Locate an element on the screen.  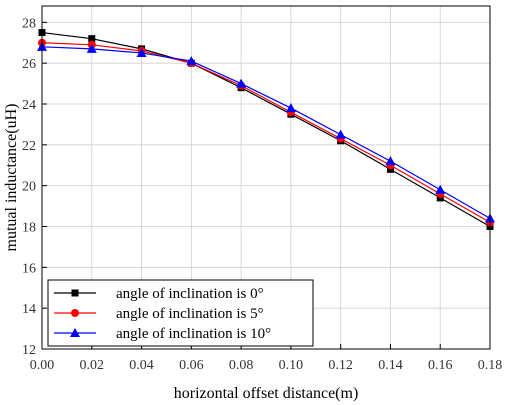
legend-item: angle of inclination is 10° is located at coordinates (162, 334).